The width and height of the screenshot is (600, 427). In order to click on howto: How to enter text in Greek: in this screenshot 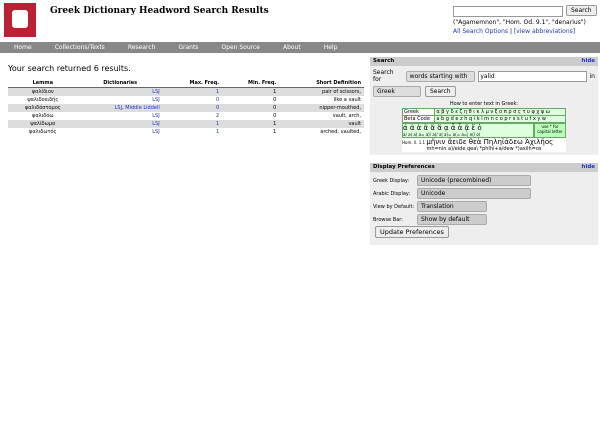, I will do `click(484, 104)`.